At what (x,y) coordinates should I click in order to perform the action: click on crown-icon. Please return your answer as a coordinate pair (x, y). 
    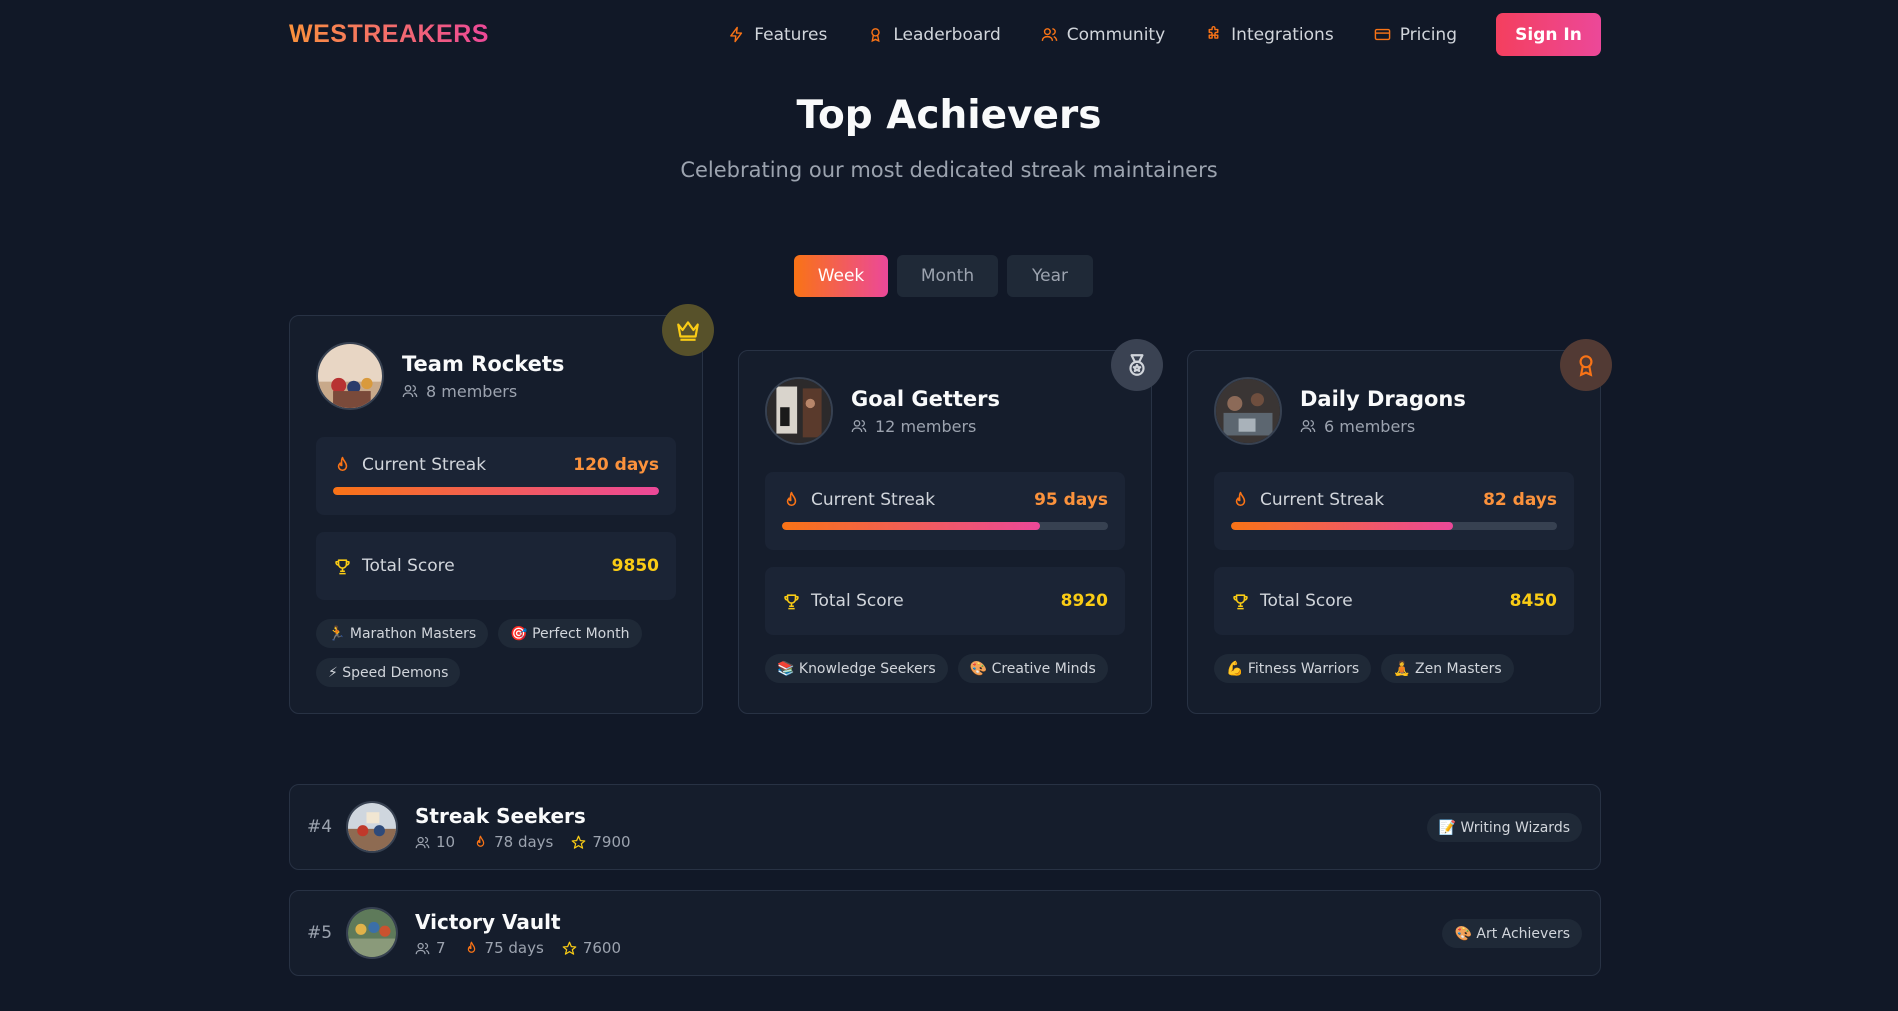
    Looking at the image, I should click on (688, 331).